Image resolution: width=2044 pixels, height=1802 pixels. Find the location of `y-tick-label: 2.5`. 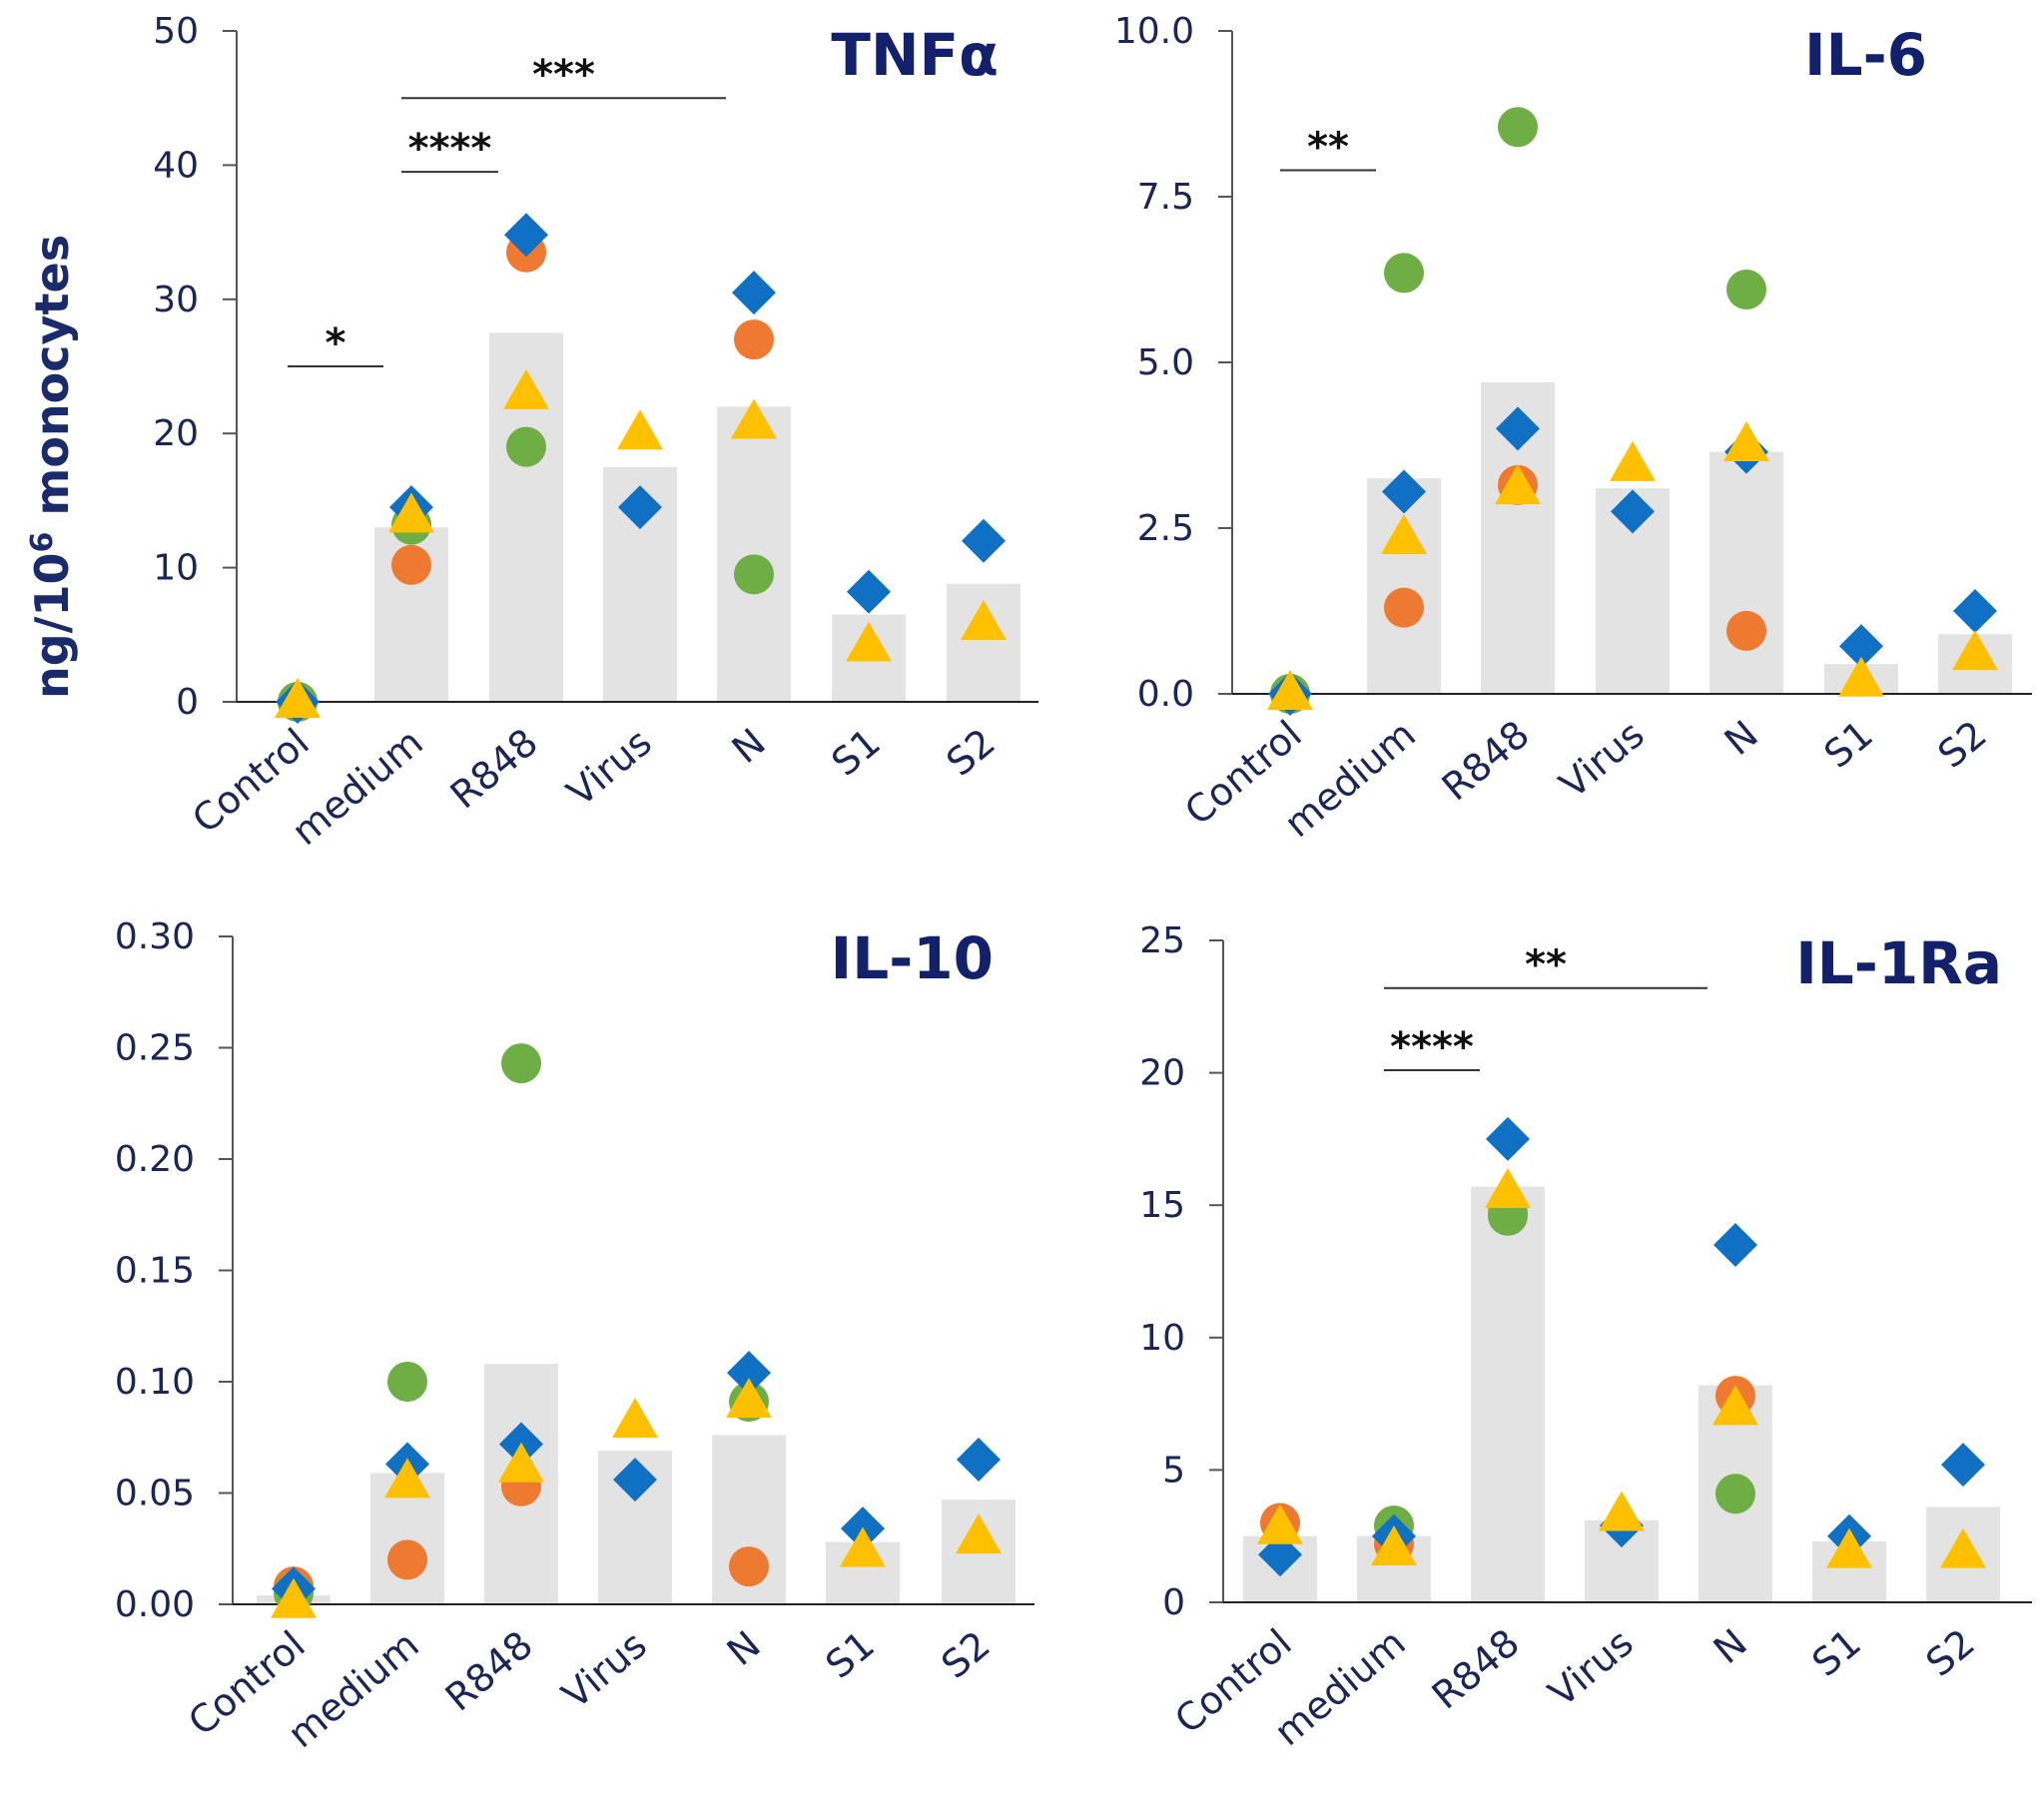

y-tick-label: 2.5 is located at coordinates (1165, 528).